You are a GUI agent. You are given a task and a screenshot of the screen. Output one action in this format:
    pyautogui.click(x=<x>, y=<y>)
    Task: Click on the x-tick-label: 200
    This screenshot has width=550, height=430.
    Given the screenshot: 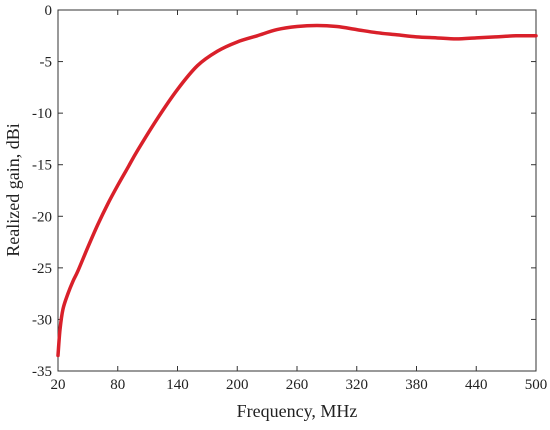 What is the action you would take?
    pyautogui.click(x=237, y=385)
    